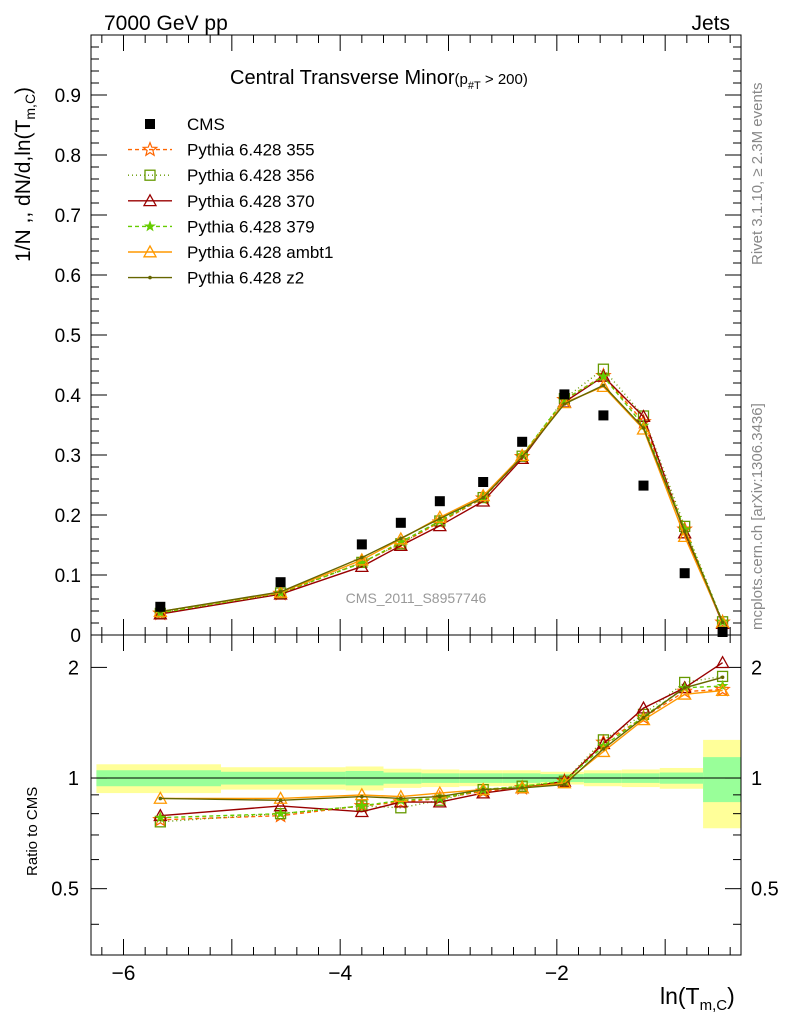 This screenshot has height=1024, width=786. I want to click on ratio-uncertainty-bands, so click(416, 784).